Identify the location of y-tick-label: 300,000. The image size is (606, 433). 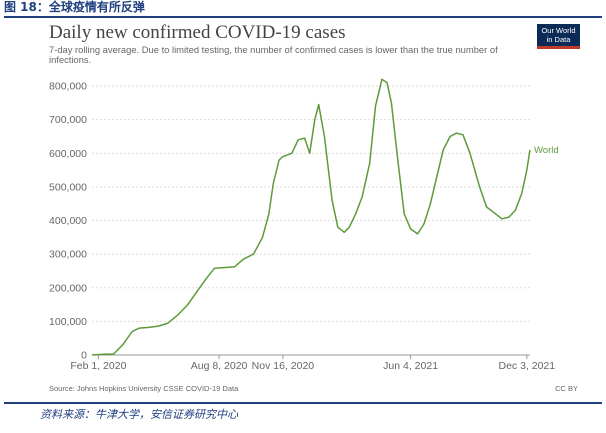
(68, 255).